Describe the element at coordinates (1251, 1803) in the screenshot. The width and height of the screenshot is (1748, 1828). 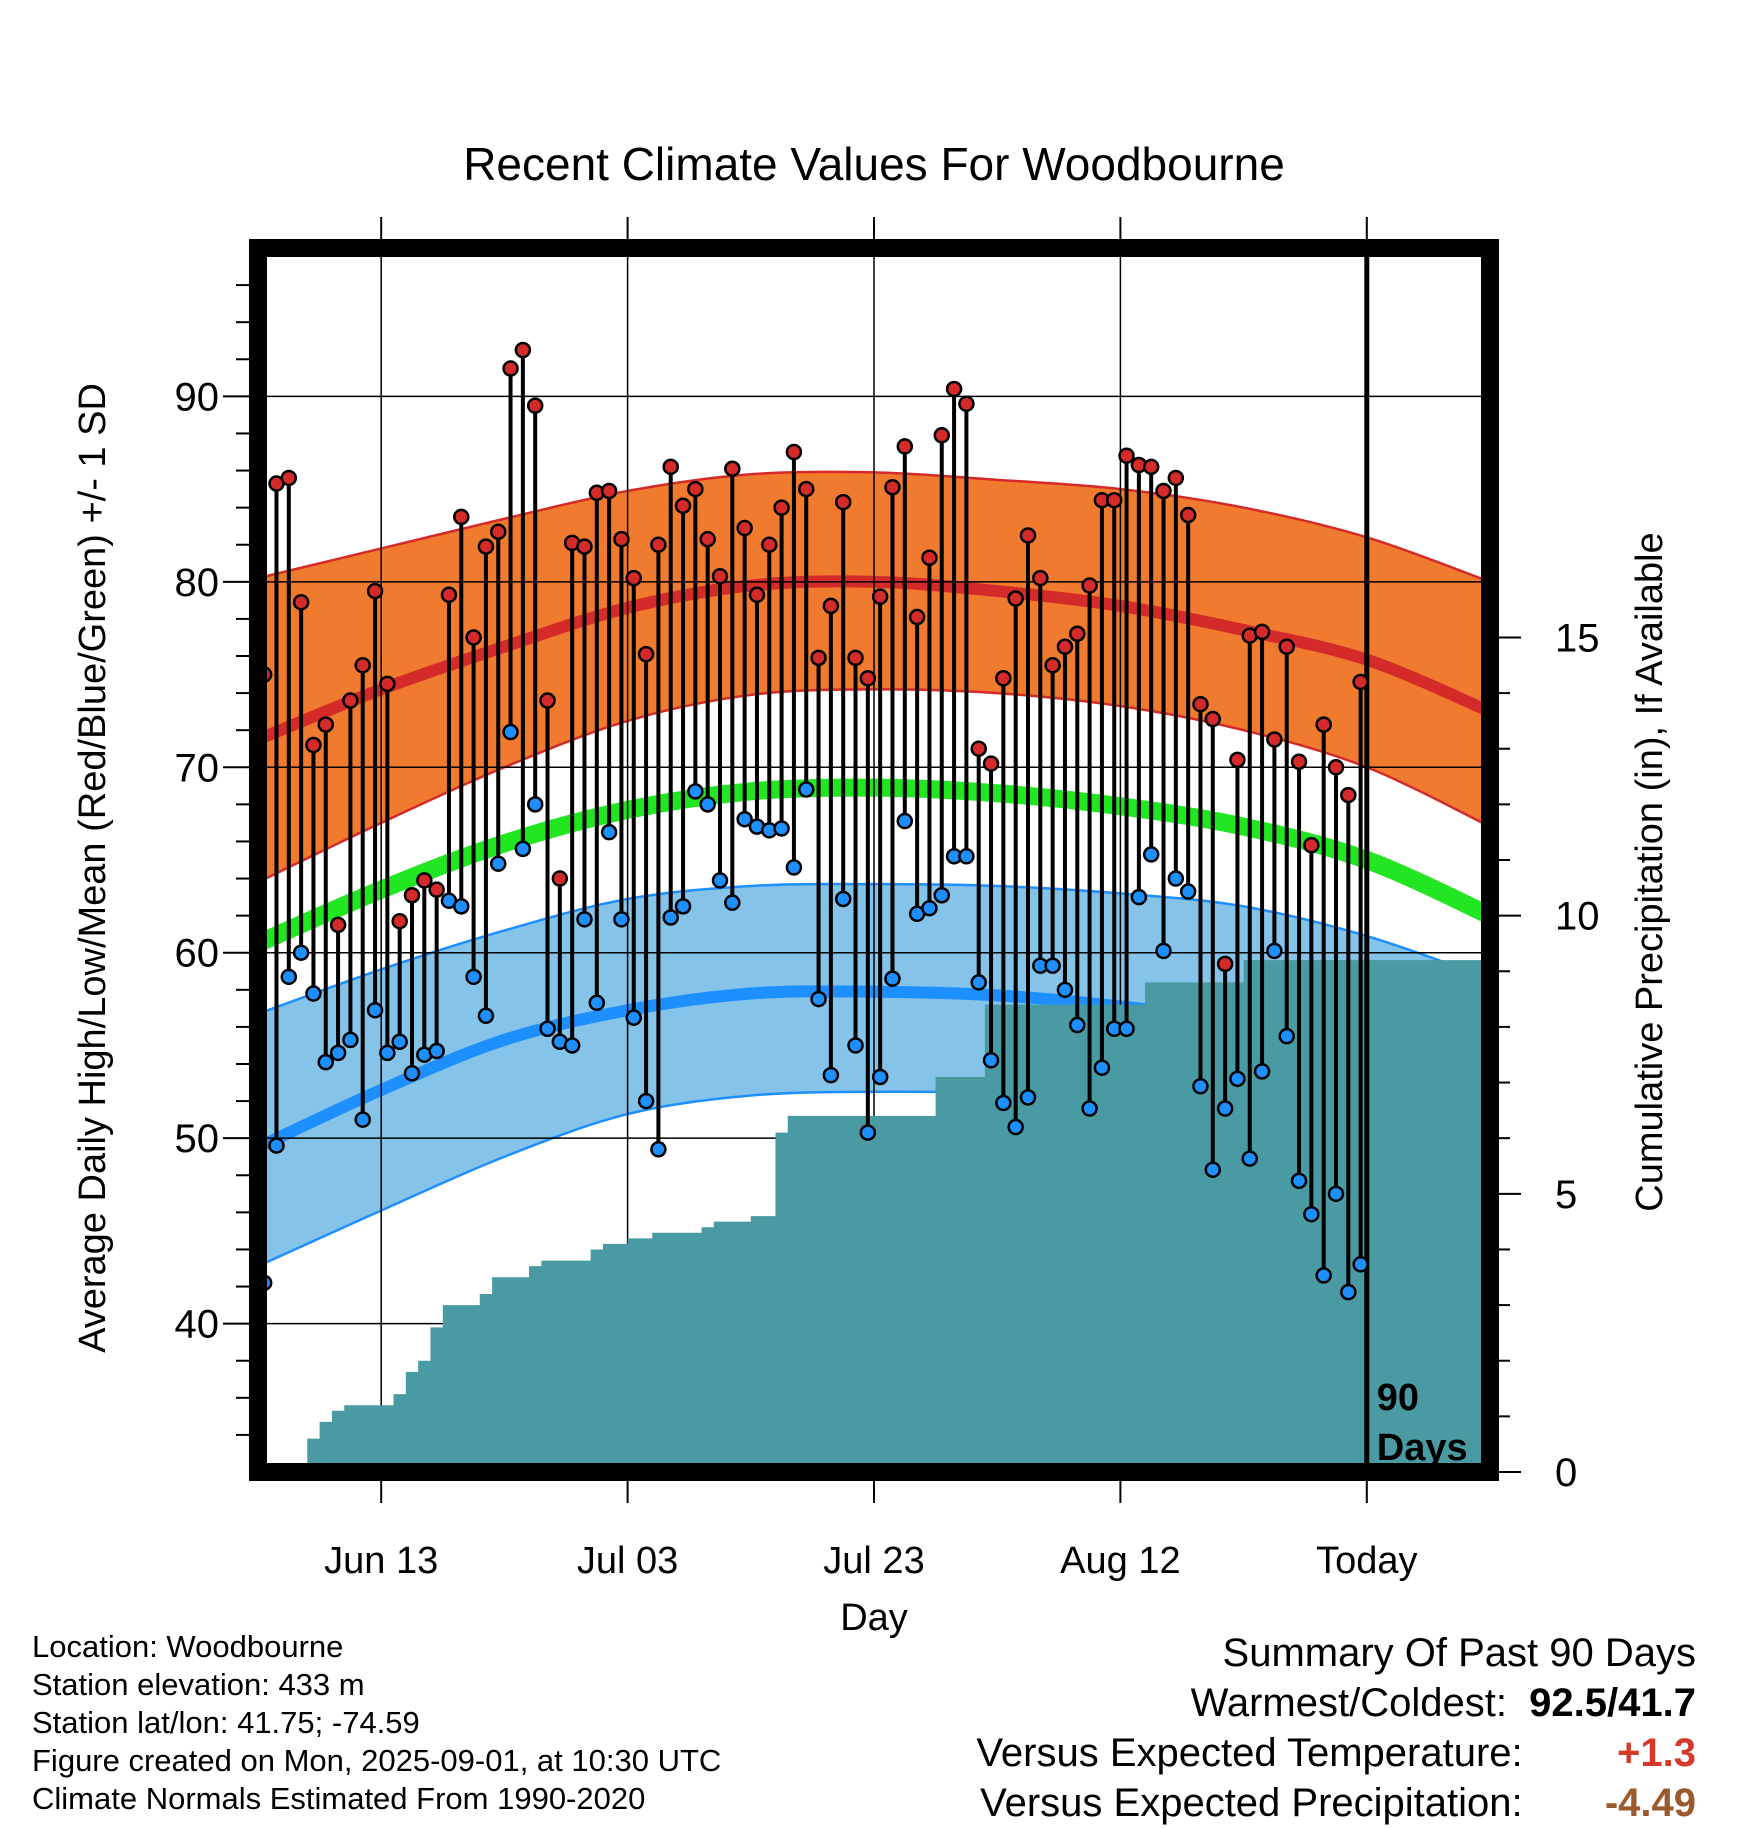
I see `precip-label: Versus Expected Precipitation:` at that location.